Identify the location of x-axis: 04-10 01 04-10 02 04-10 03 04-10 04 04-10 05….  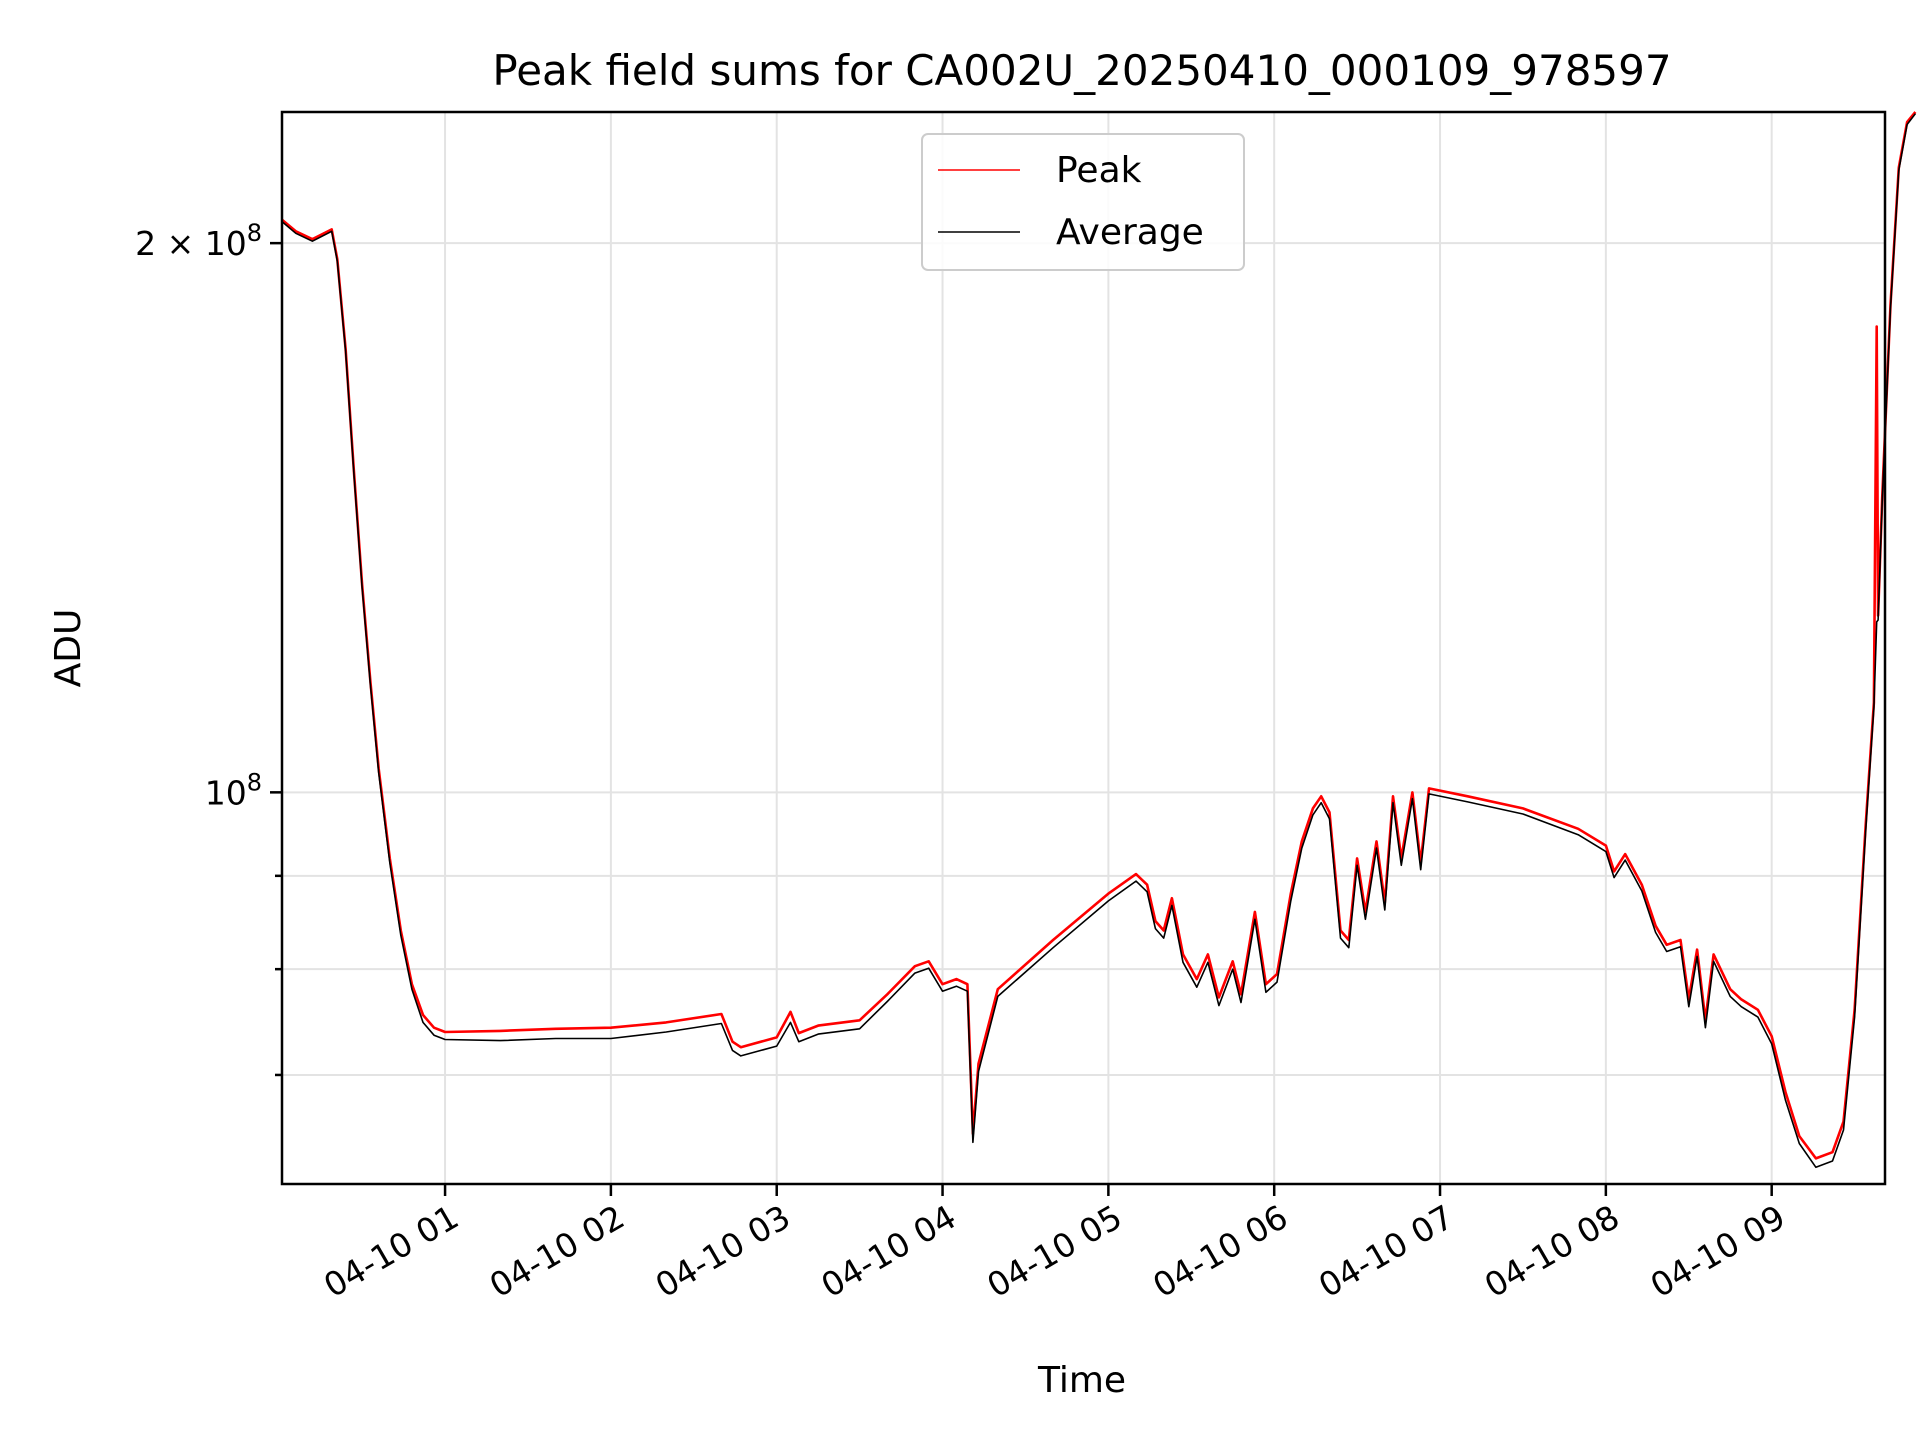
(1054, 1244).